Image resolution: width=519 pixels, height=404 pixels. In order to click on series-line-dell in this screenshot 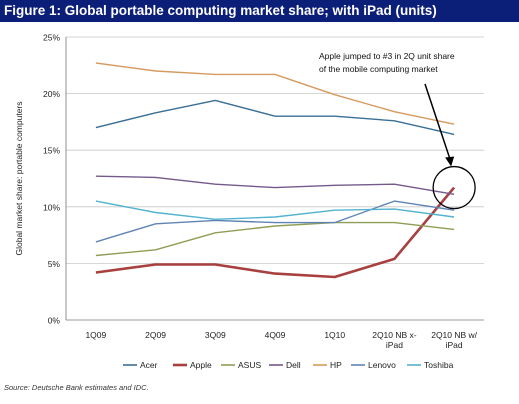, I will do `click(275, 185)`.